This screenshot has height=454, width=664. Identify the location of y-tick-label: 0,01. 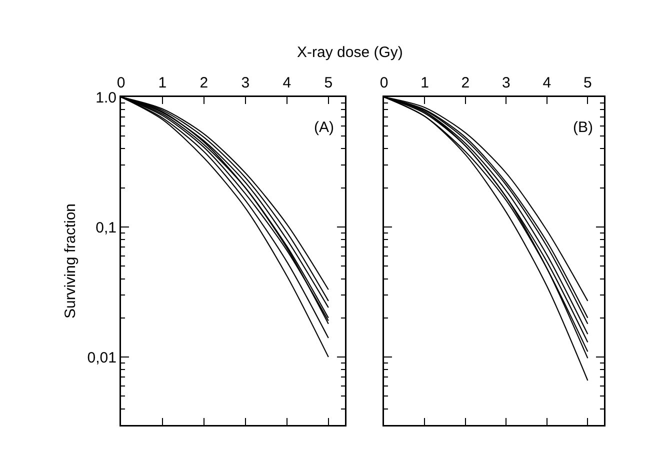
(101, 357).